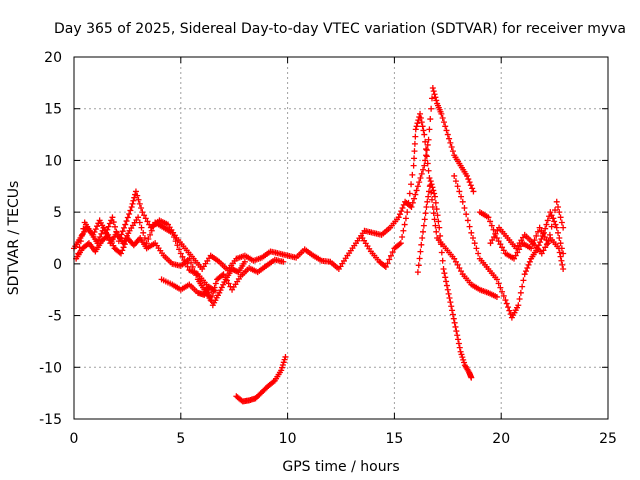 The height and width of the screenshot is (480, 640). I want to click on series-trace-e, so click(261, 379).